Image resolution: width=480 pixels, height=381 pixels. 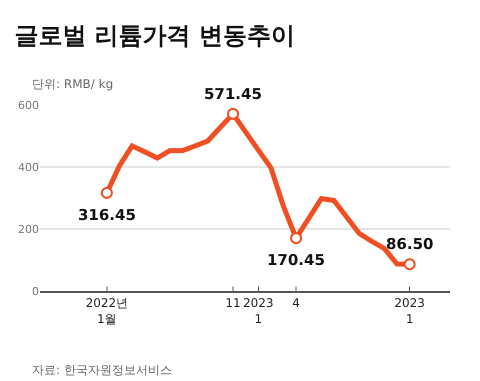 I want to click on y-tick-label: 400, so click(x=28, y=167).